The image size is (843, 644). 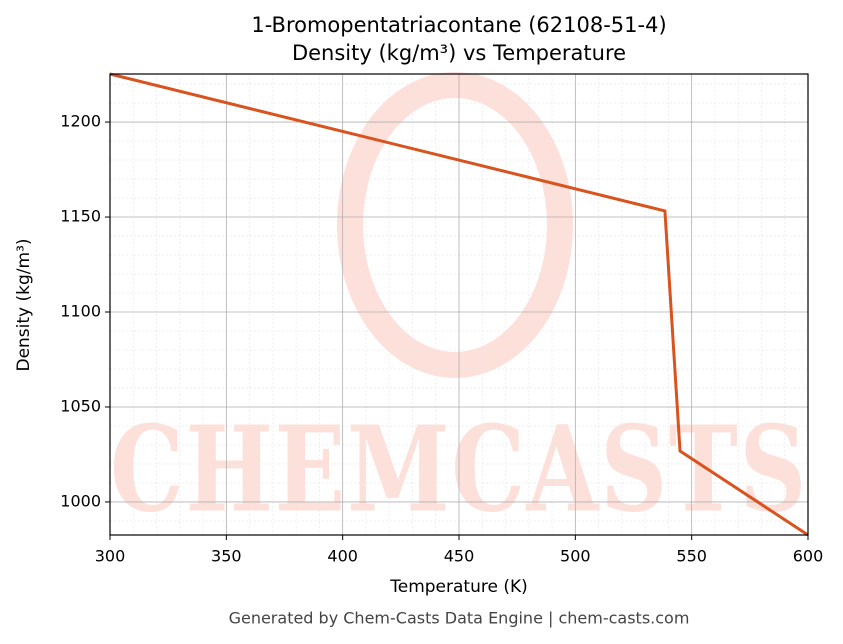 What do you see at coordinates (226, 556) in the screenshot?
I see `x-tick-label: 350` at bounding box center [226, 556].